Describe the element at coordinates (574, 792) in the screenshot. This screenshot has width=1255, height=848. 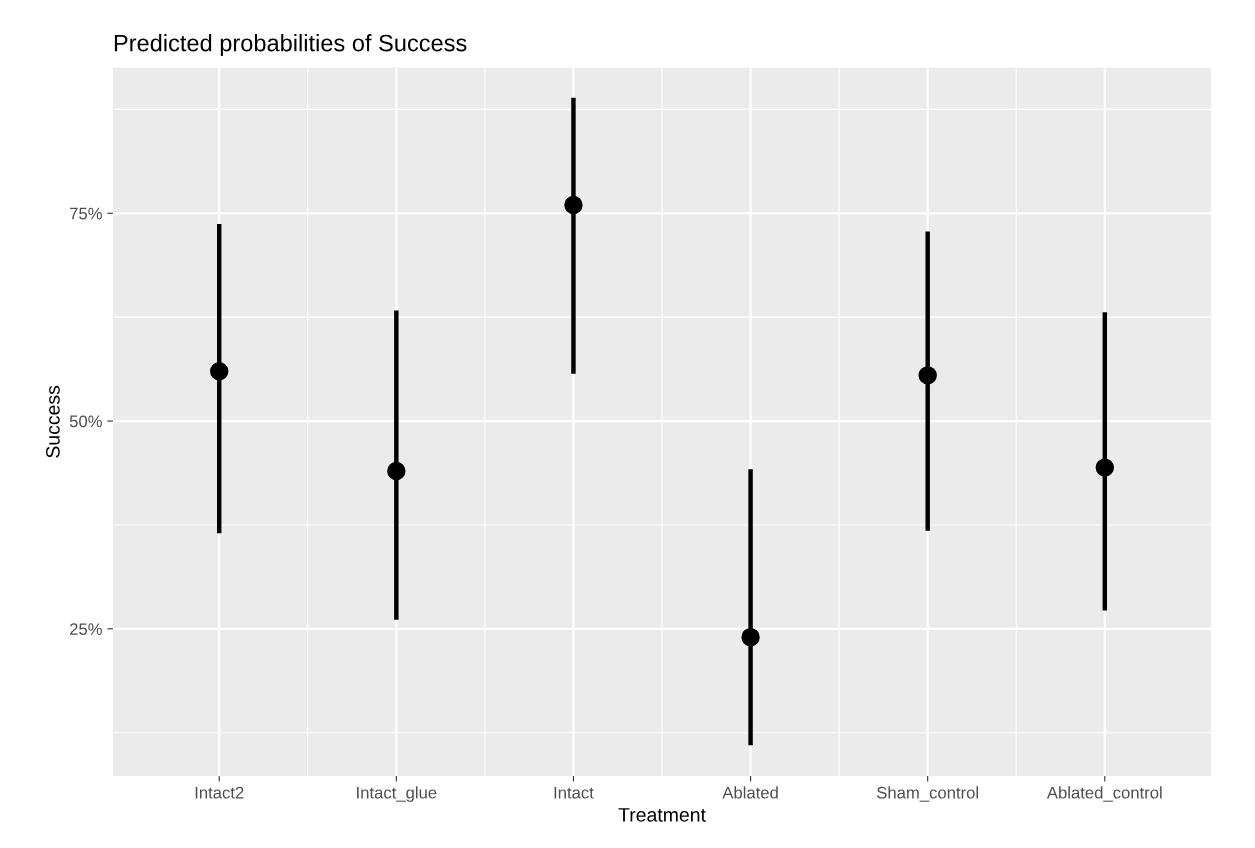
I see `x-tick-label: Intact` at that location.